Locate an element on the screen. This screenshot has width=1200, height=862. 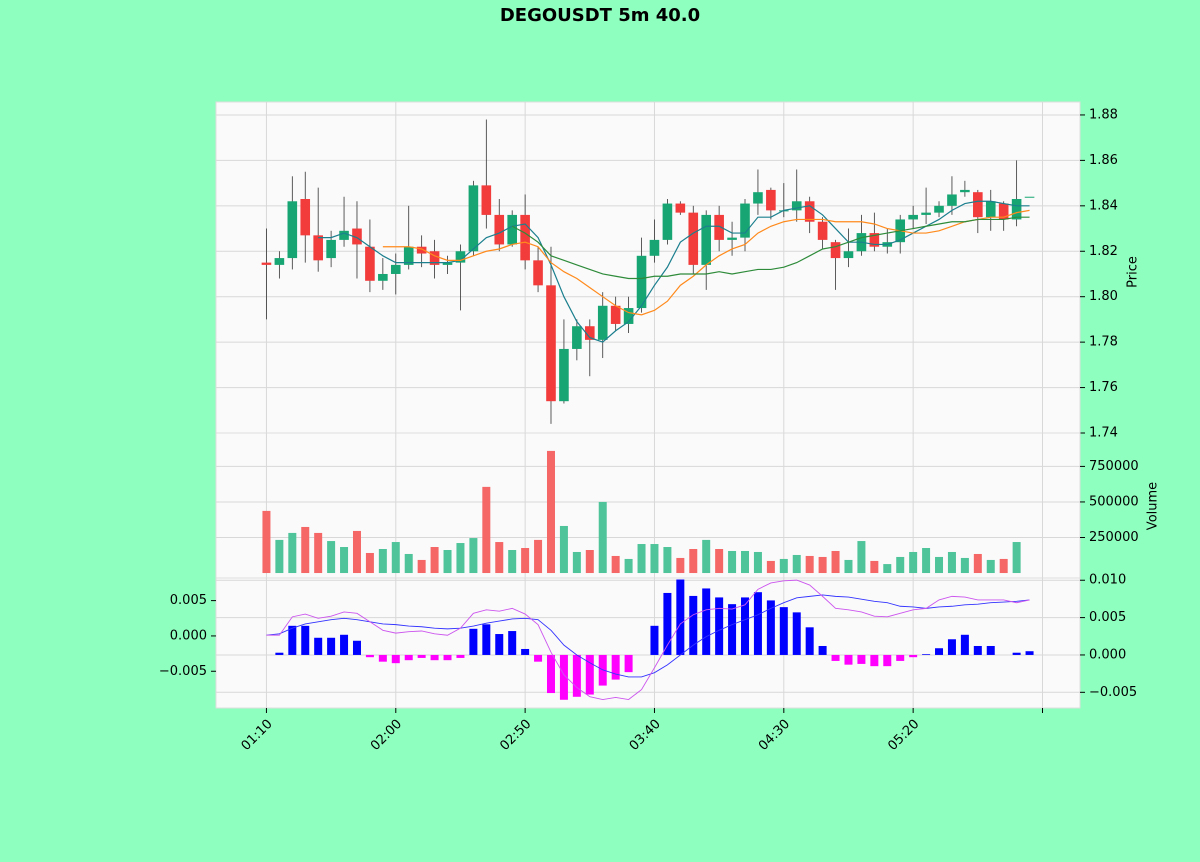
y-tick-label: 0.000 is located at coordinates (1107, 654).